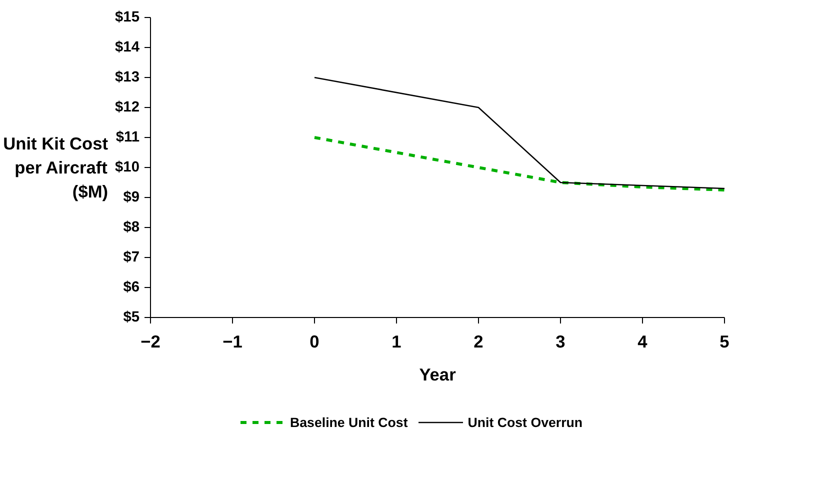 The image size is (838, 488). I want to click on y-axis-title: Unit Kit Cost per Aircraft ($M), so click(55, 168).